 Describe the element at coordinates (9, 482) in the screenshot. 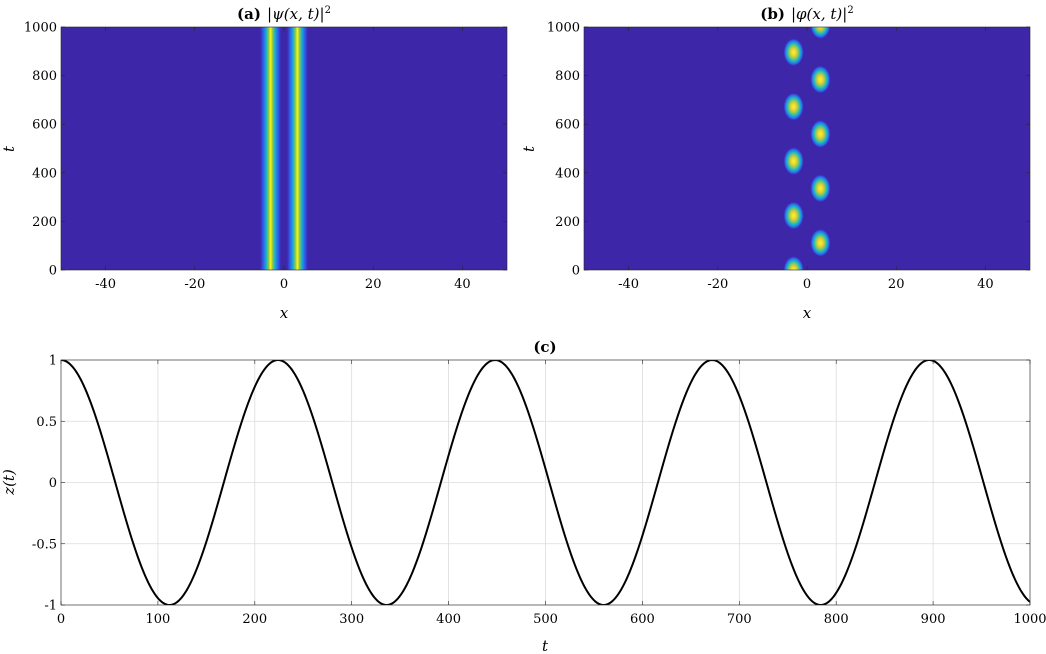

I see `panel-c-ylabel: z(t)` at that location.